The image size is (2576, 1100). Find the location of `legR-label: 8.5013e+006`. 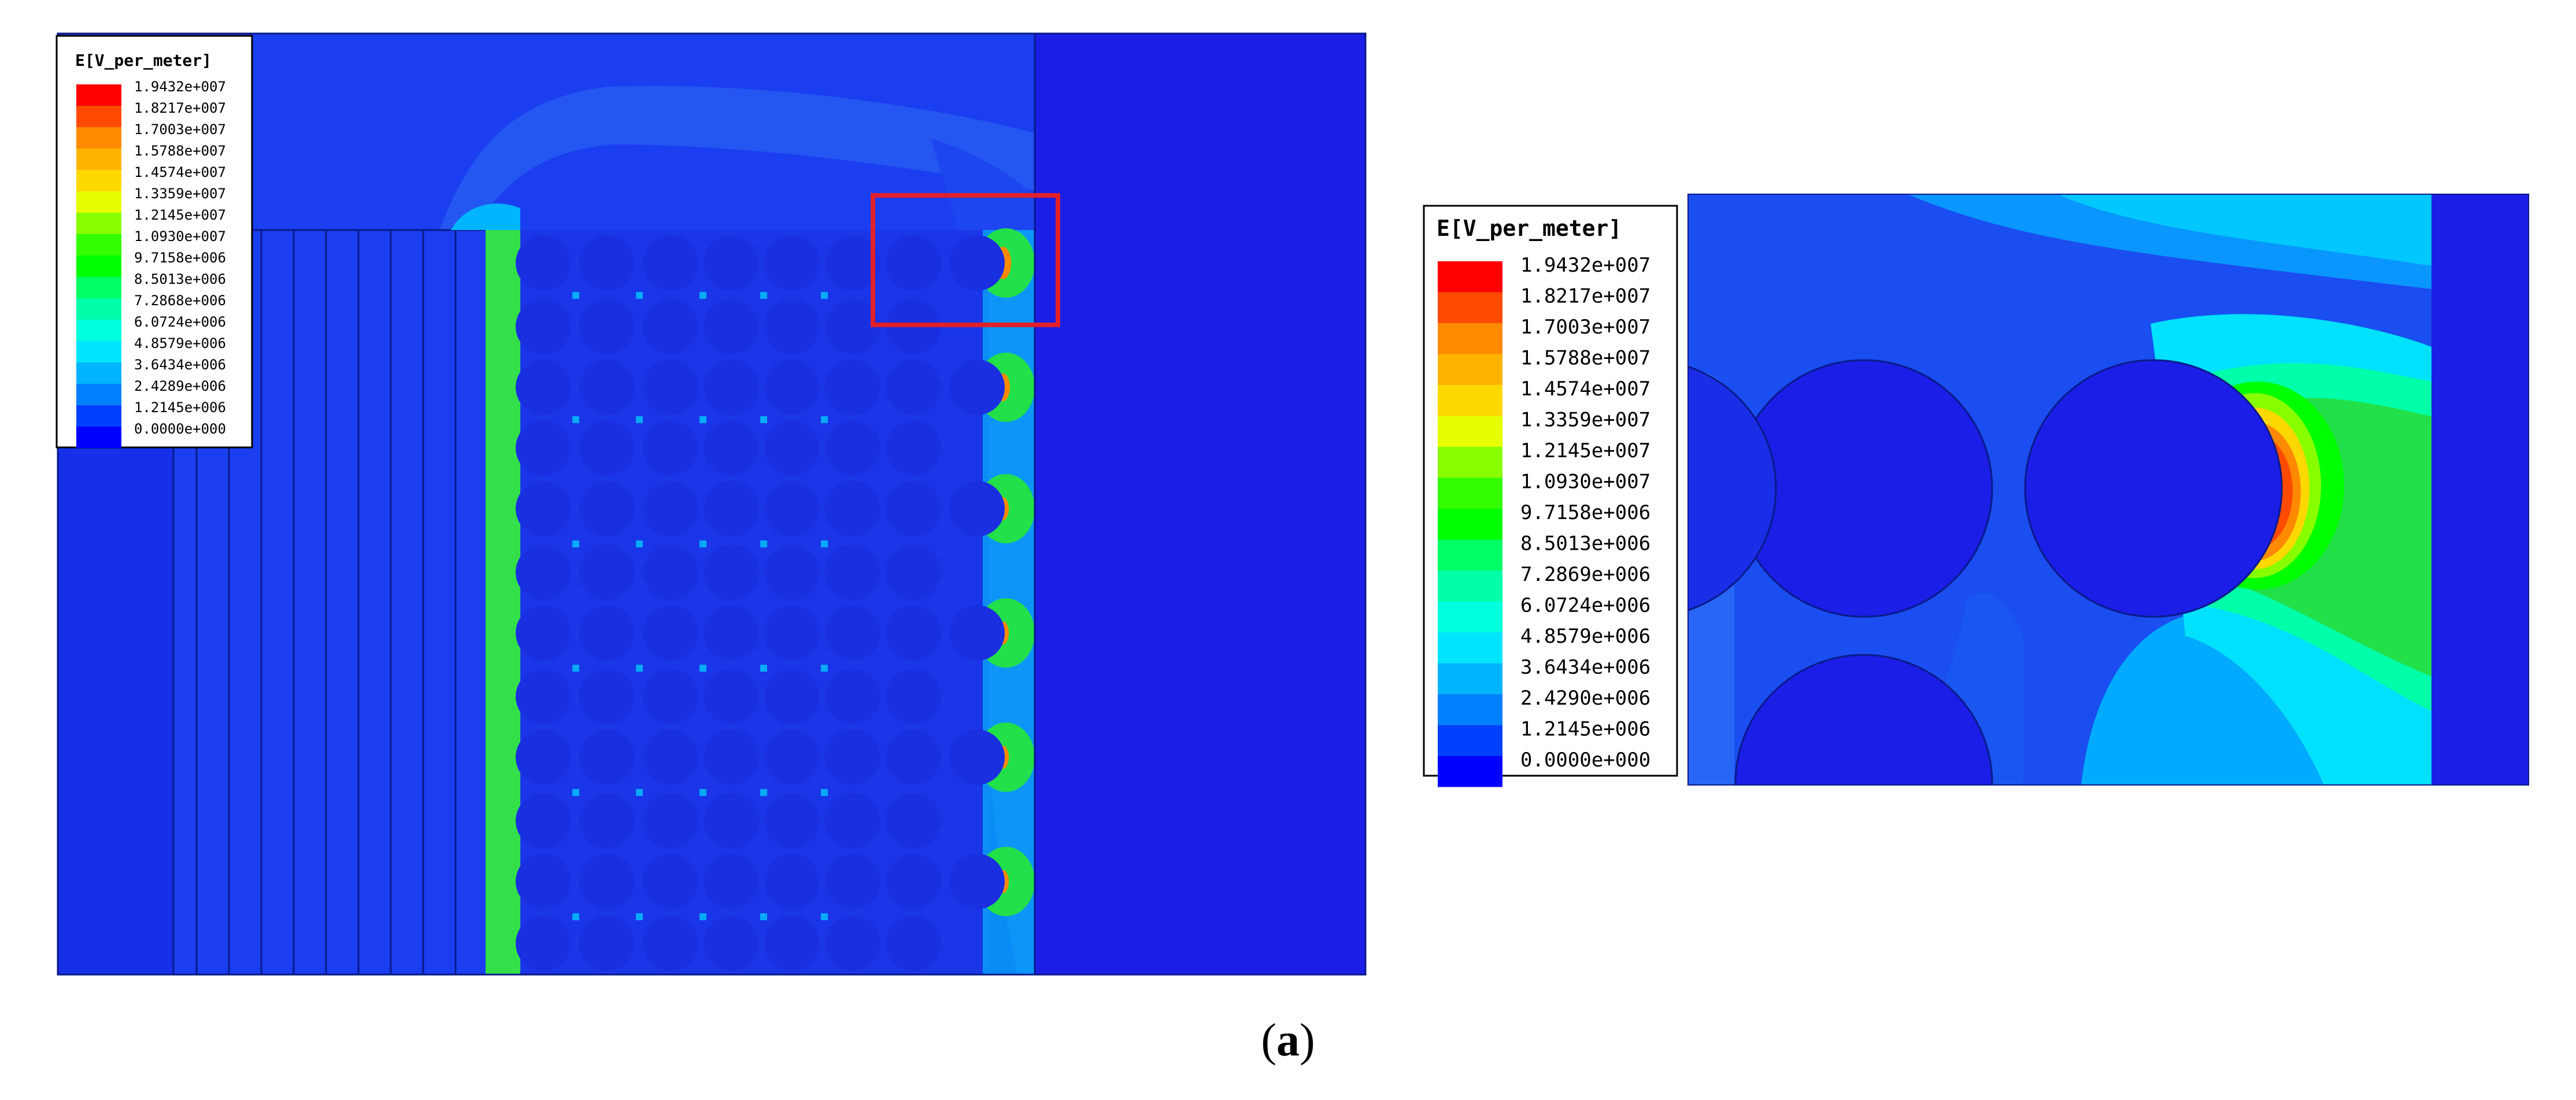

legR-label: 8.5013e+006 is located at coordinates (1585, 543).